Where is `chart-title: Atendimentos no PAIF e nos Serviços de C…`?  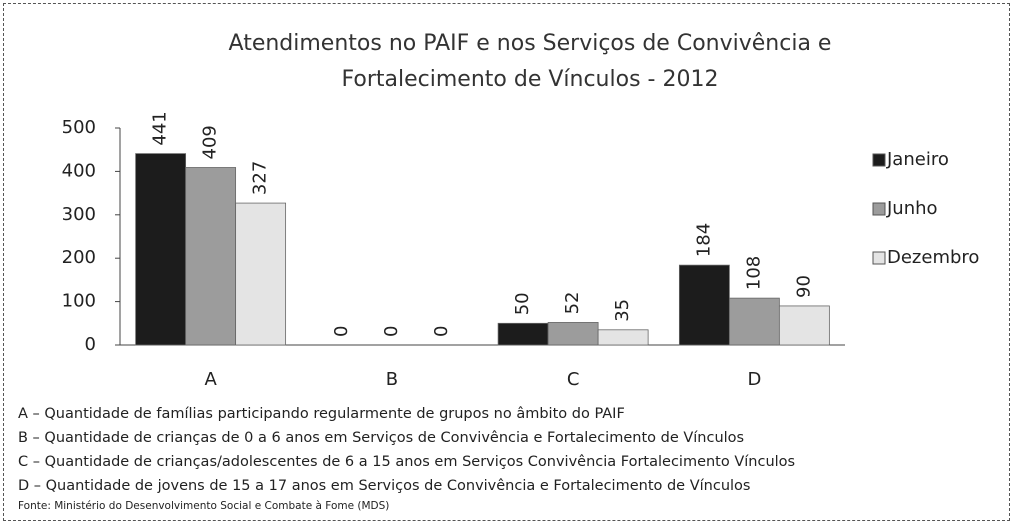
chart-title: Atendimentos no PAIF e nos Serviços de C… is located at coordinates (530, 61).